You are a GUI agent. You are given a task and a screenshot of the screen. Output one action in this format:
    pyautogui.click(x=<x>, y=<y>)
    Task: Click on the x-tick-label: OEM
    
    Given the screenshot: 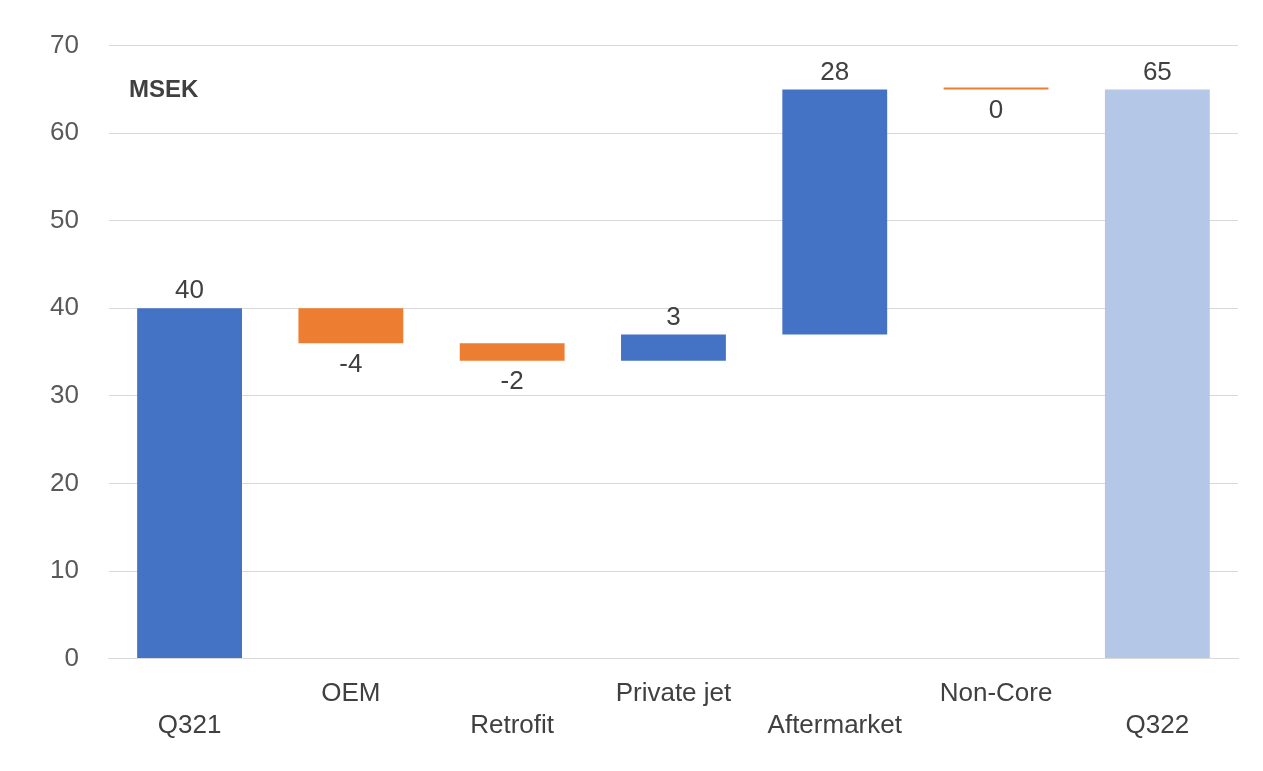 What is the action you would take?
    pyautogui.click(x=351, y=692)
    